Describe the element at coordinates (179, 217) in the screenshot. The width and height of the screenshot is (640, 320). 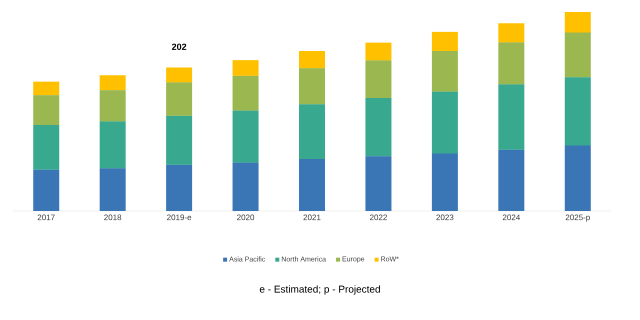
I see `x-tick-label: 2019-e` at that location.